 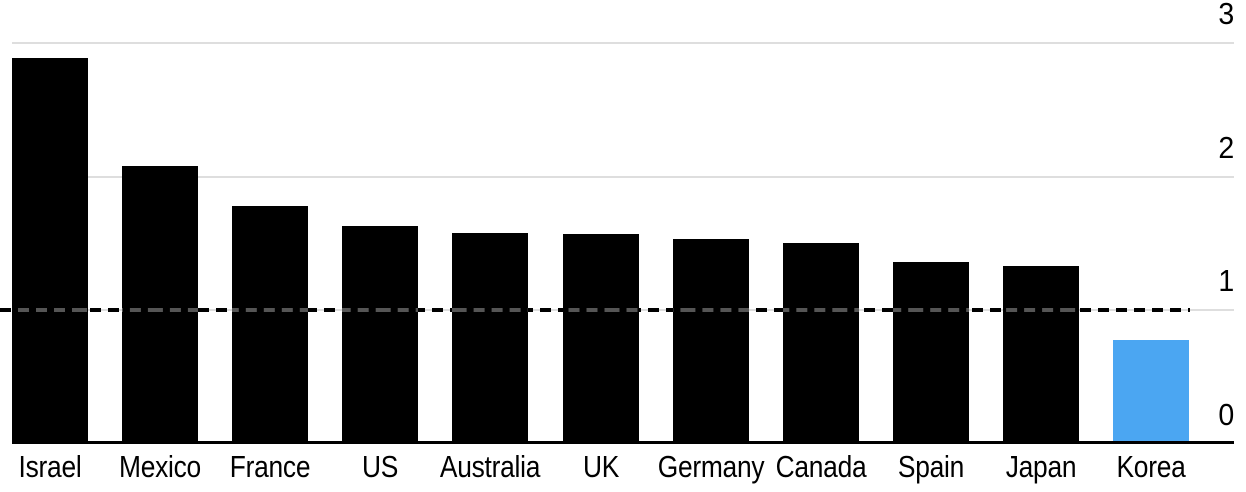 I want to click on y-axis-label-2: 2, so click(x=1226, y=147).